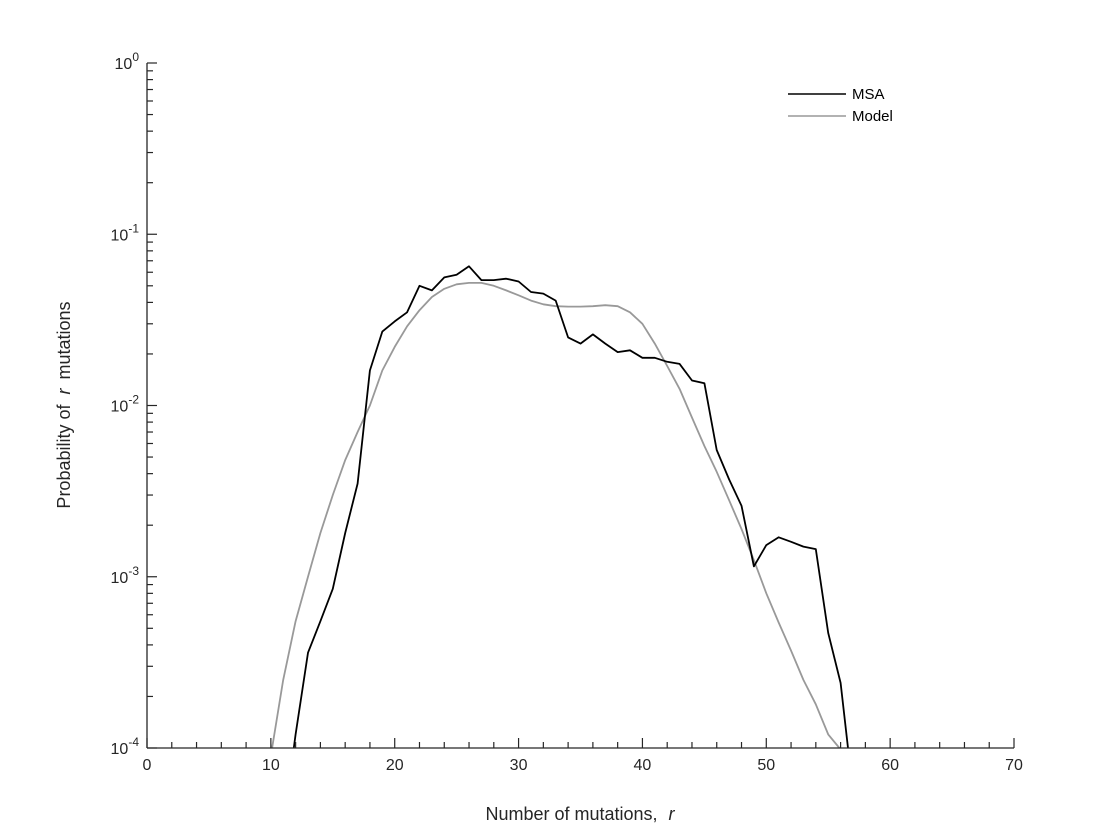 This screenshot has height=840, width=1120. What do you see at coordinates (64, 340) in the screenshot?
I see `y-axis-label-suffix: mutations` at bounding box center [64, 340].